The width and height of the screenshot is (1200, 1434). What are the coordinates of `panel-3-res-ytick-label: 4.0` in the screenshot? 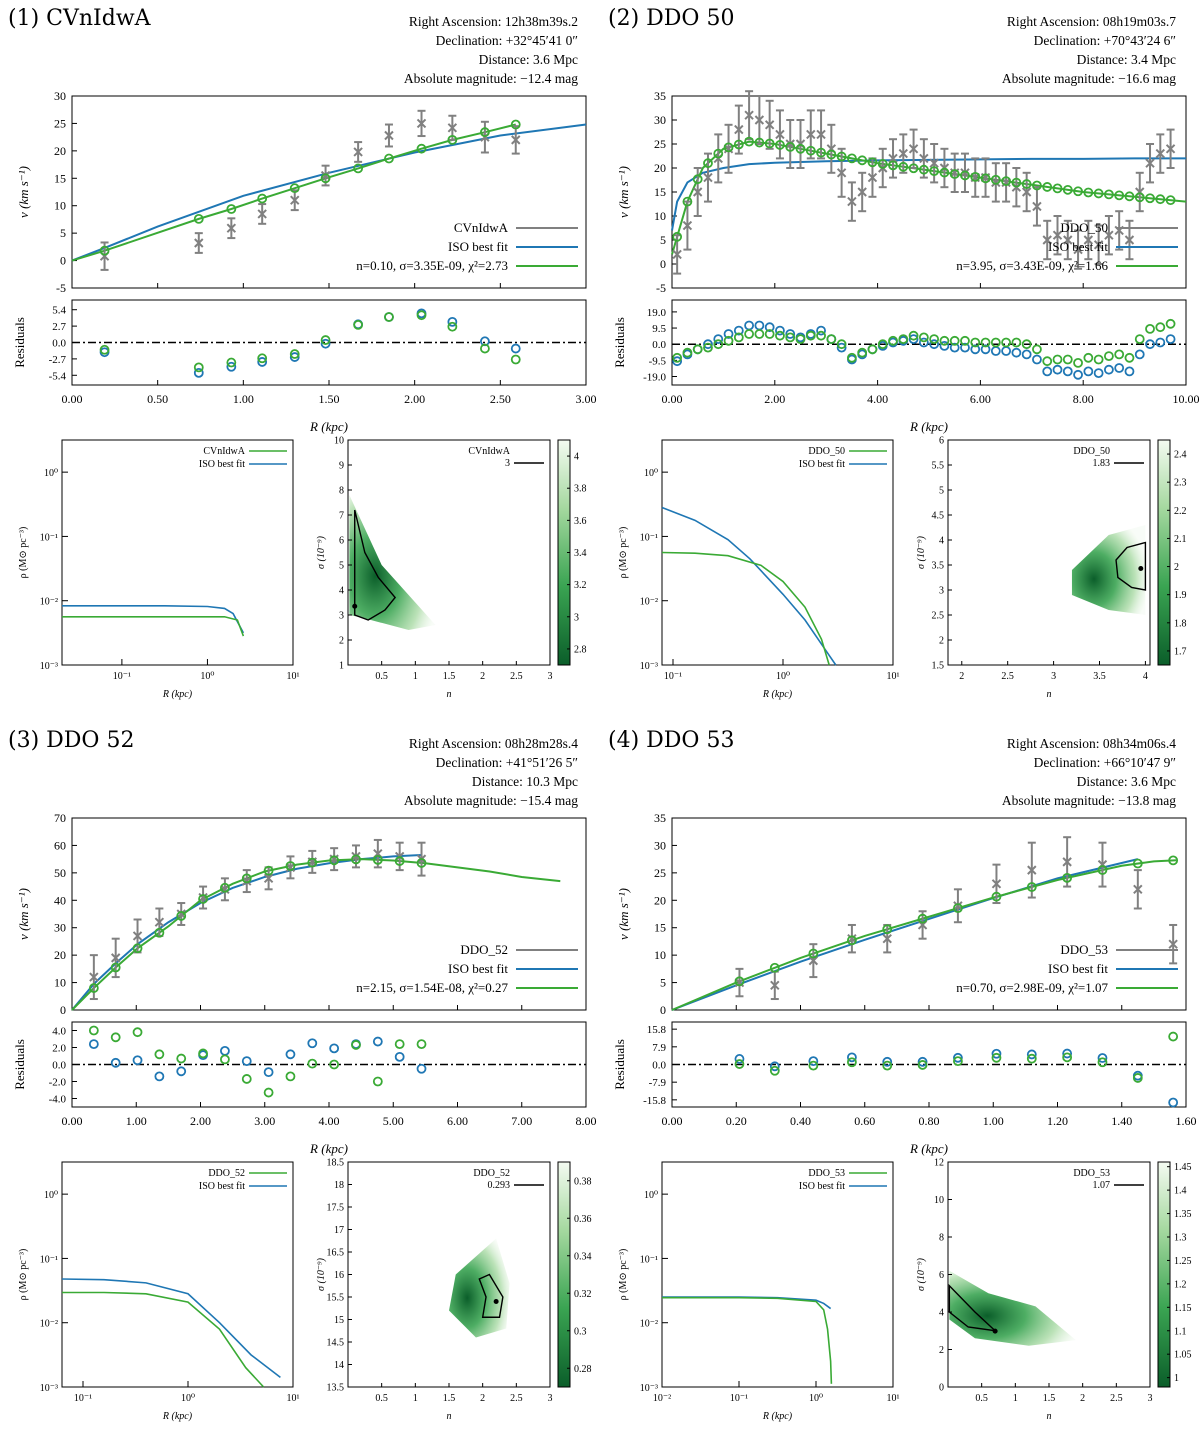 It's located at (59, 1032).